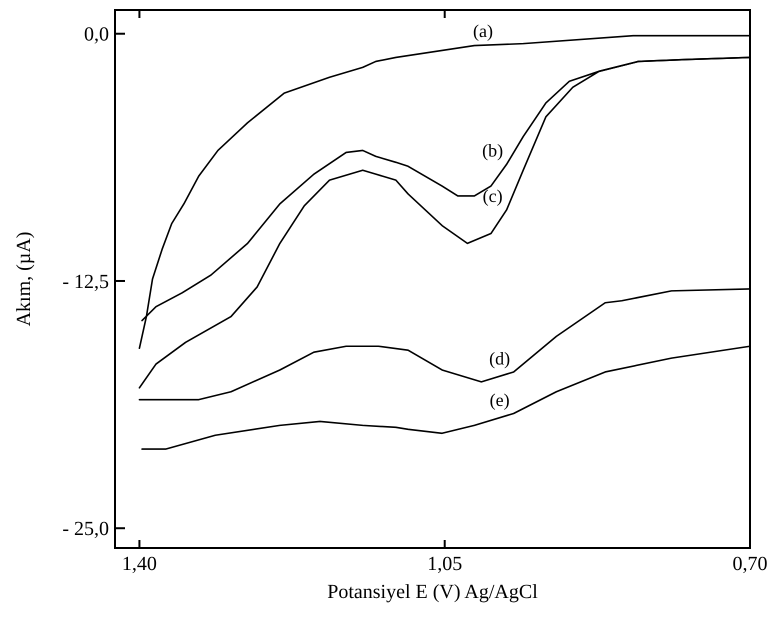  Describe the element at coordinates (96, 35) in the screenshot. I see `y-tick-label: 0,0` at that location.